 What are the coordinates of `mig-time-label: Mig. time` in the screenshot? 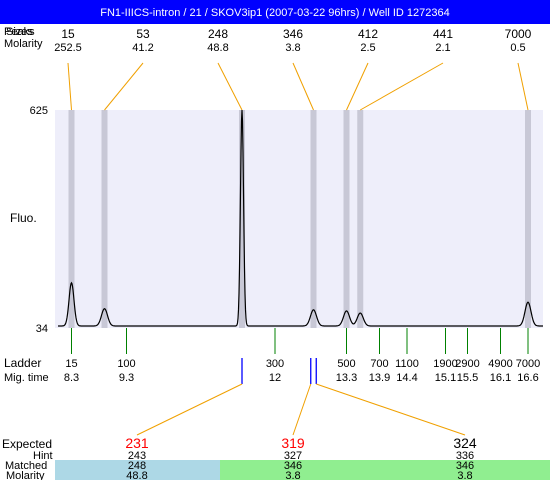 It's located at (26, 378).